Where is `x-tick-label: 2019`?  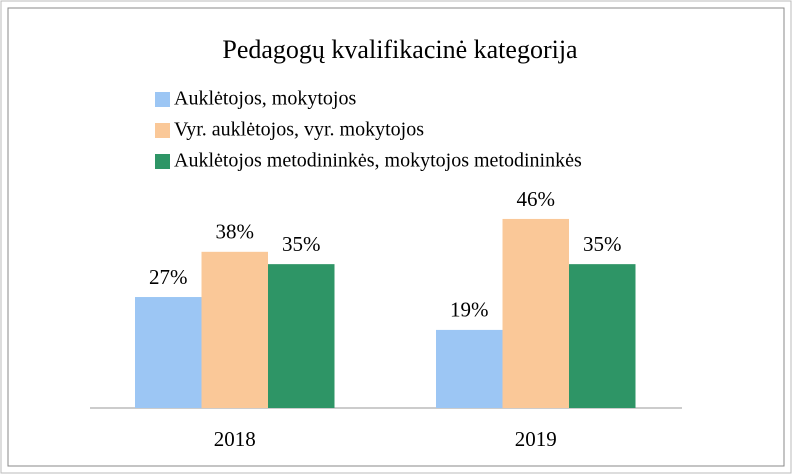
x-tick-label: 2019 is located at coordinates (536, 439).